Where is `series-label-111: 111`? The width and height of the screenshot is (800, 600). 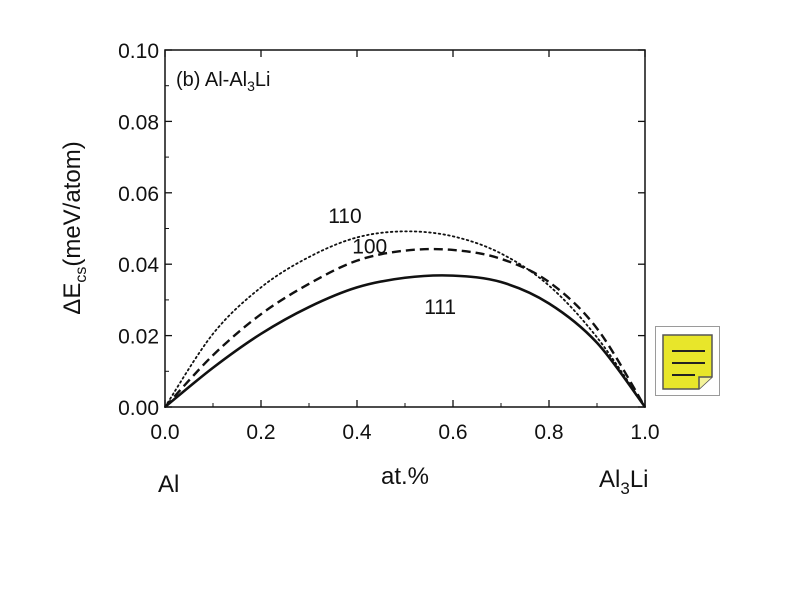
series-label-111: 111 is located at coordinates (440, 307).